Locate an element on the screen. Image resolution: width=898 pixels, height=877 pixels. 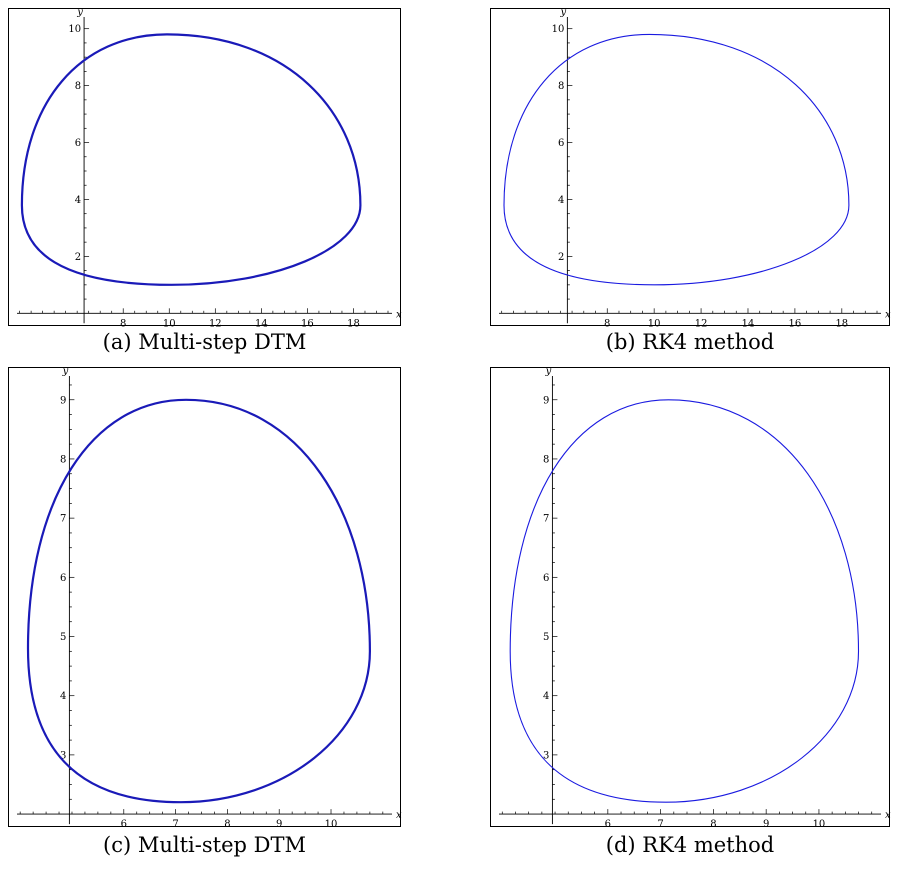
caption-b: (b) RK4 method is located at coordinates (690, 342).